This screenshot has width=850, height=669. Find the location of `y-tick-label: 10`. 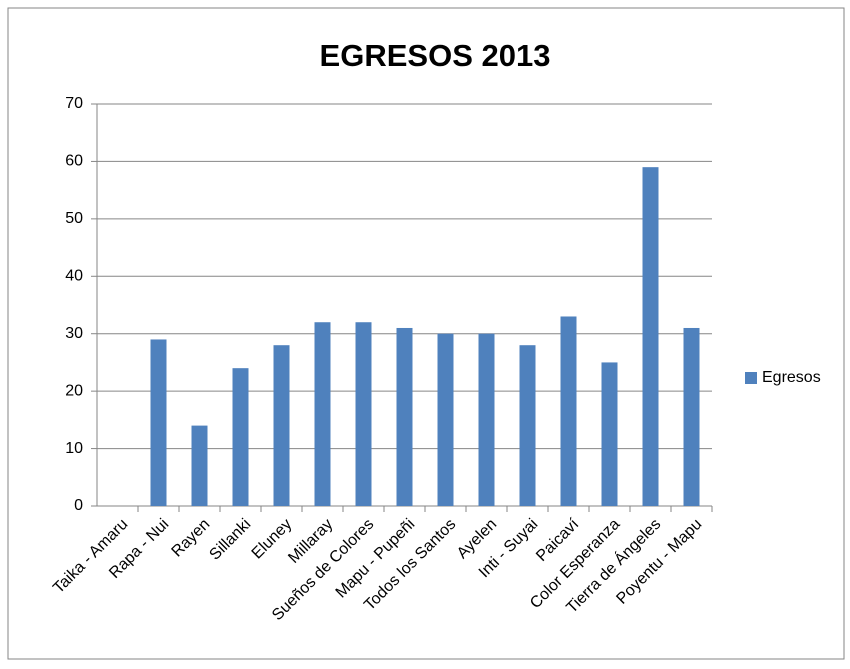

y-tick-label: 10 is located at coordinates (74, 448).